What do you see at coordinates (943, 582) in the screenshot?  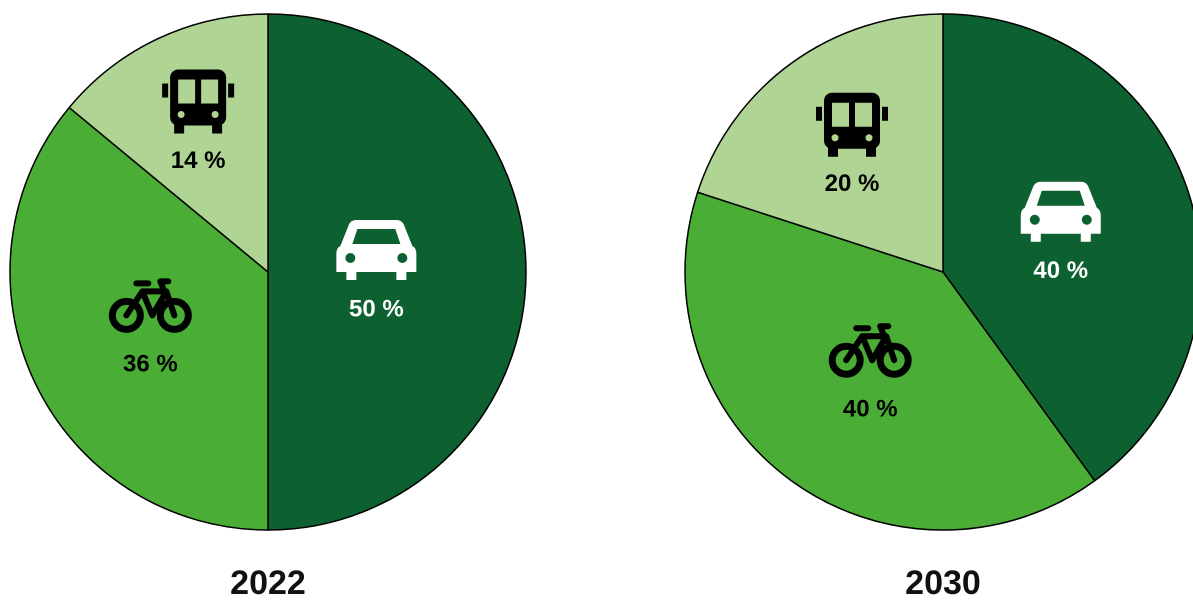 I see `chart-title: 2030` at bounding box center [943, 582].